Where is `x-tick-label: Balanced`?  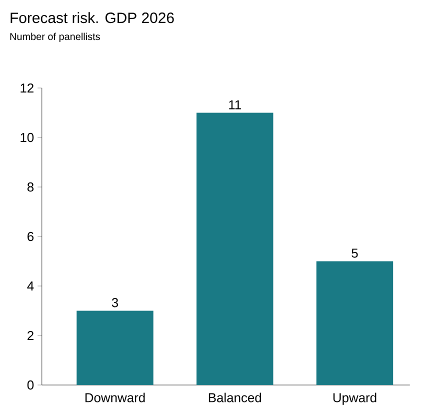 x-tick-label: Balanced is located at coordinates (235, 397).